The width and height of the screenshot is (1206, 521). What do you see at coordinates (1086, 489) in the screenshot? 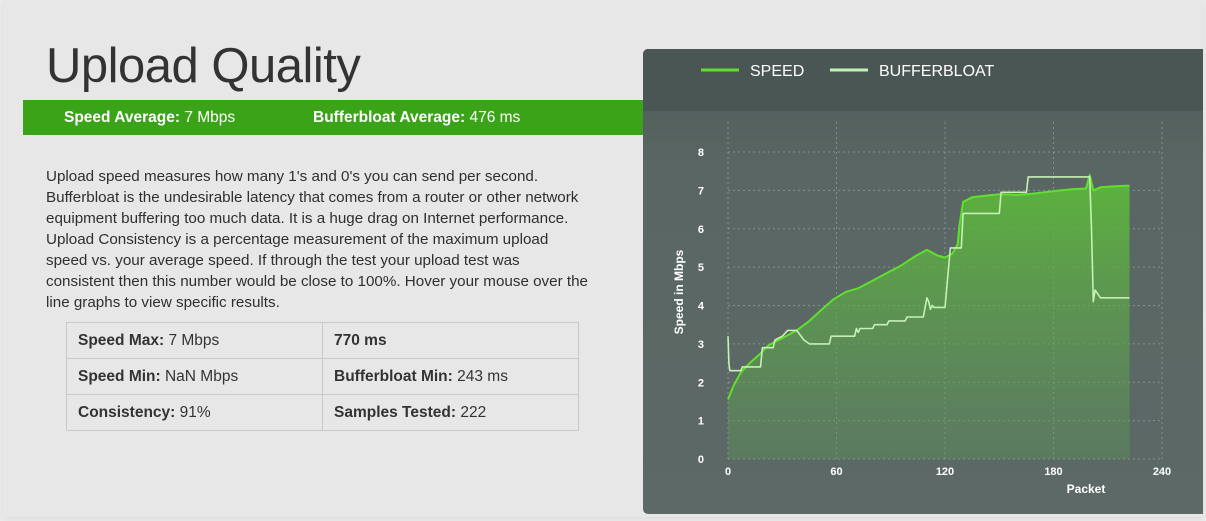
I see `x-axis-label: Packet` at bounding box center [1086, 489].